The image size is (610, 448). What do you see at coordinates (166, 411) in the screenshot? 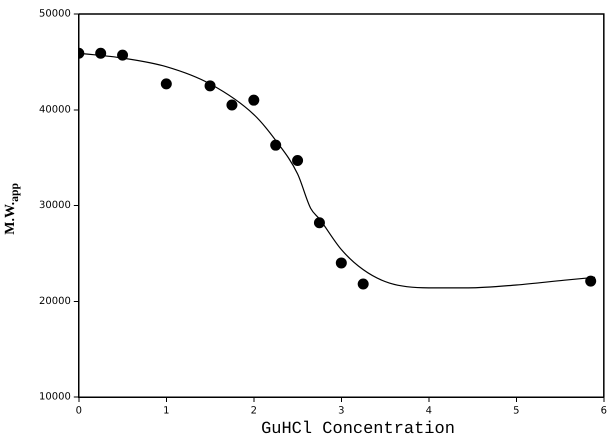
I see `x-tick-label: 1` at bounding box center [166, 411].